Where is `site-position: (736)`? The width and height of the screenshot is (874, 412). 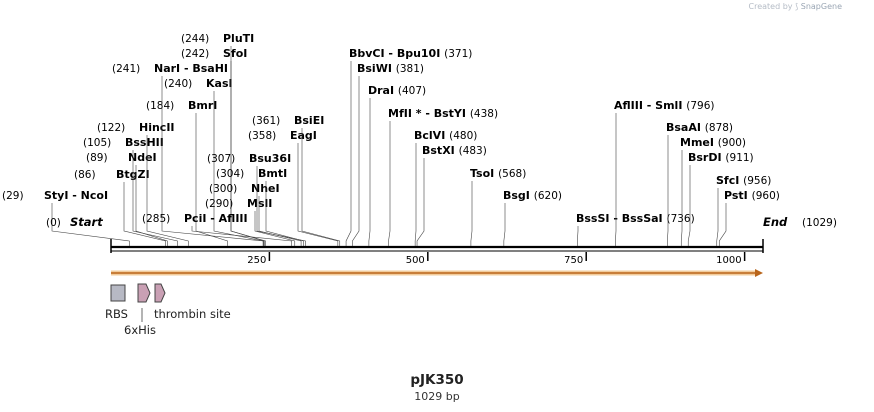 site-position: (736) is located at coordinates (680, 219).